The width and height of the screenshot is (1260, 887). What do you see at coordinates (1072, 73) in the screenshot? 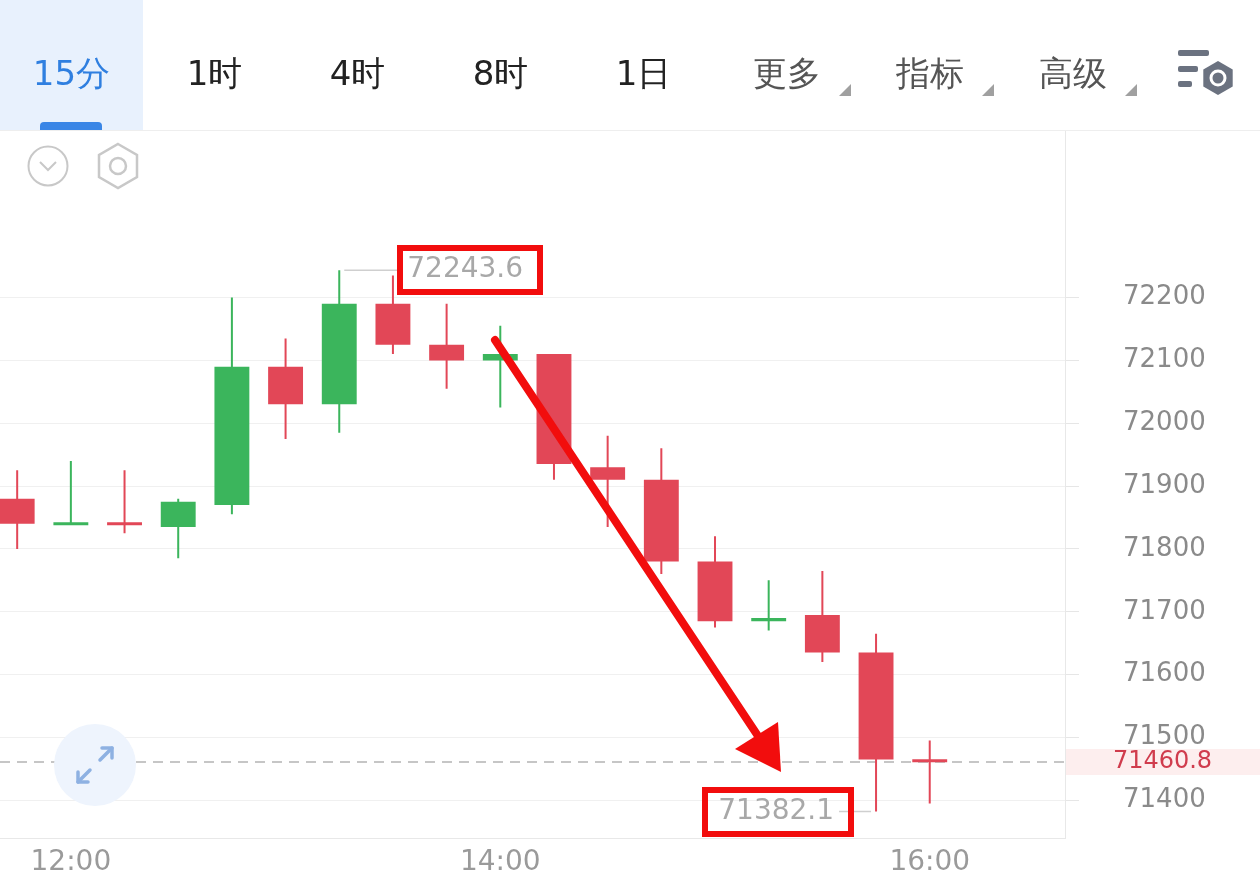
I see `text: 高级` at bounding box center [1072, 73].